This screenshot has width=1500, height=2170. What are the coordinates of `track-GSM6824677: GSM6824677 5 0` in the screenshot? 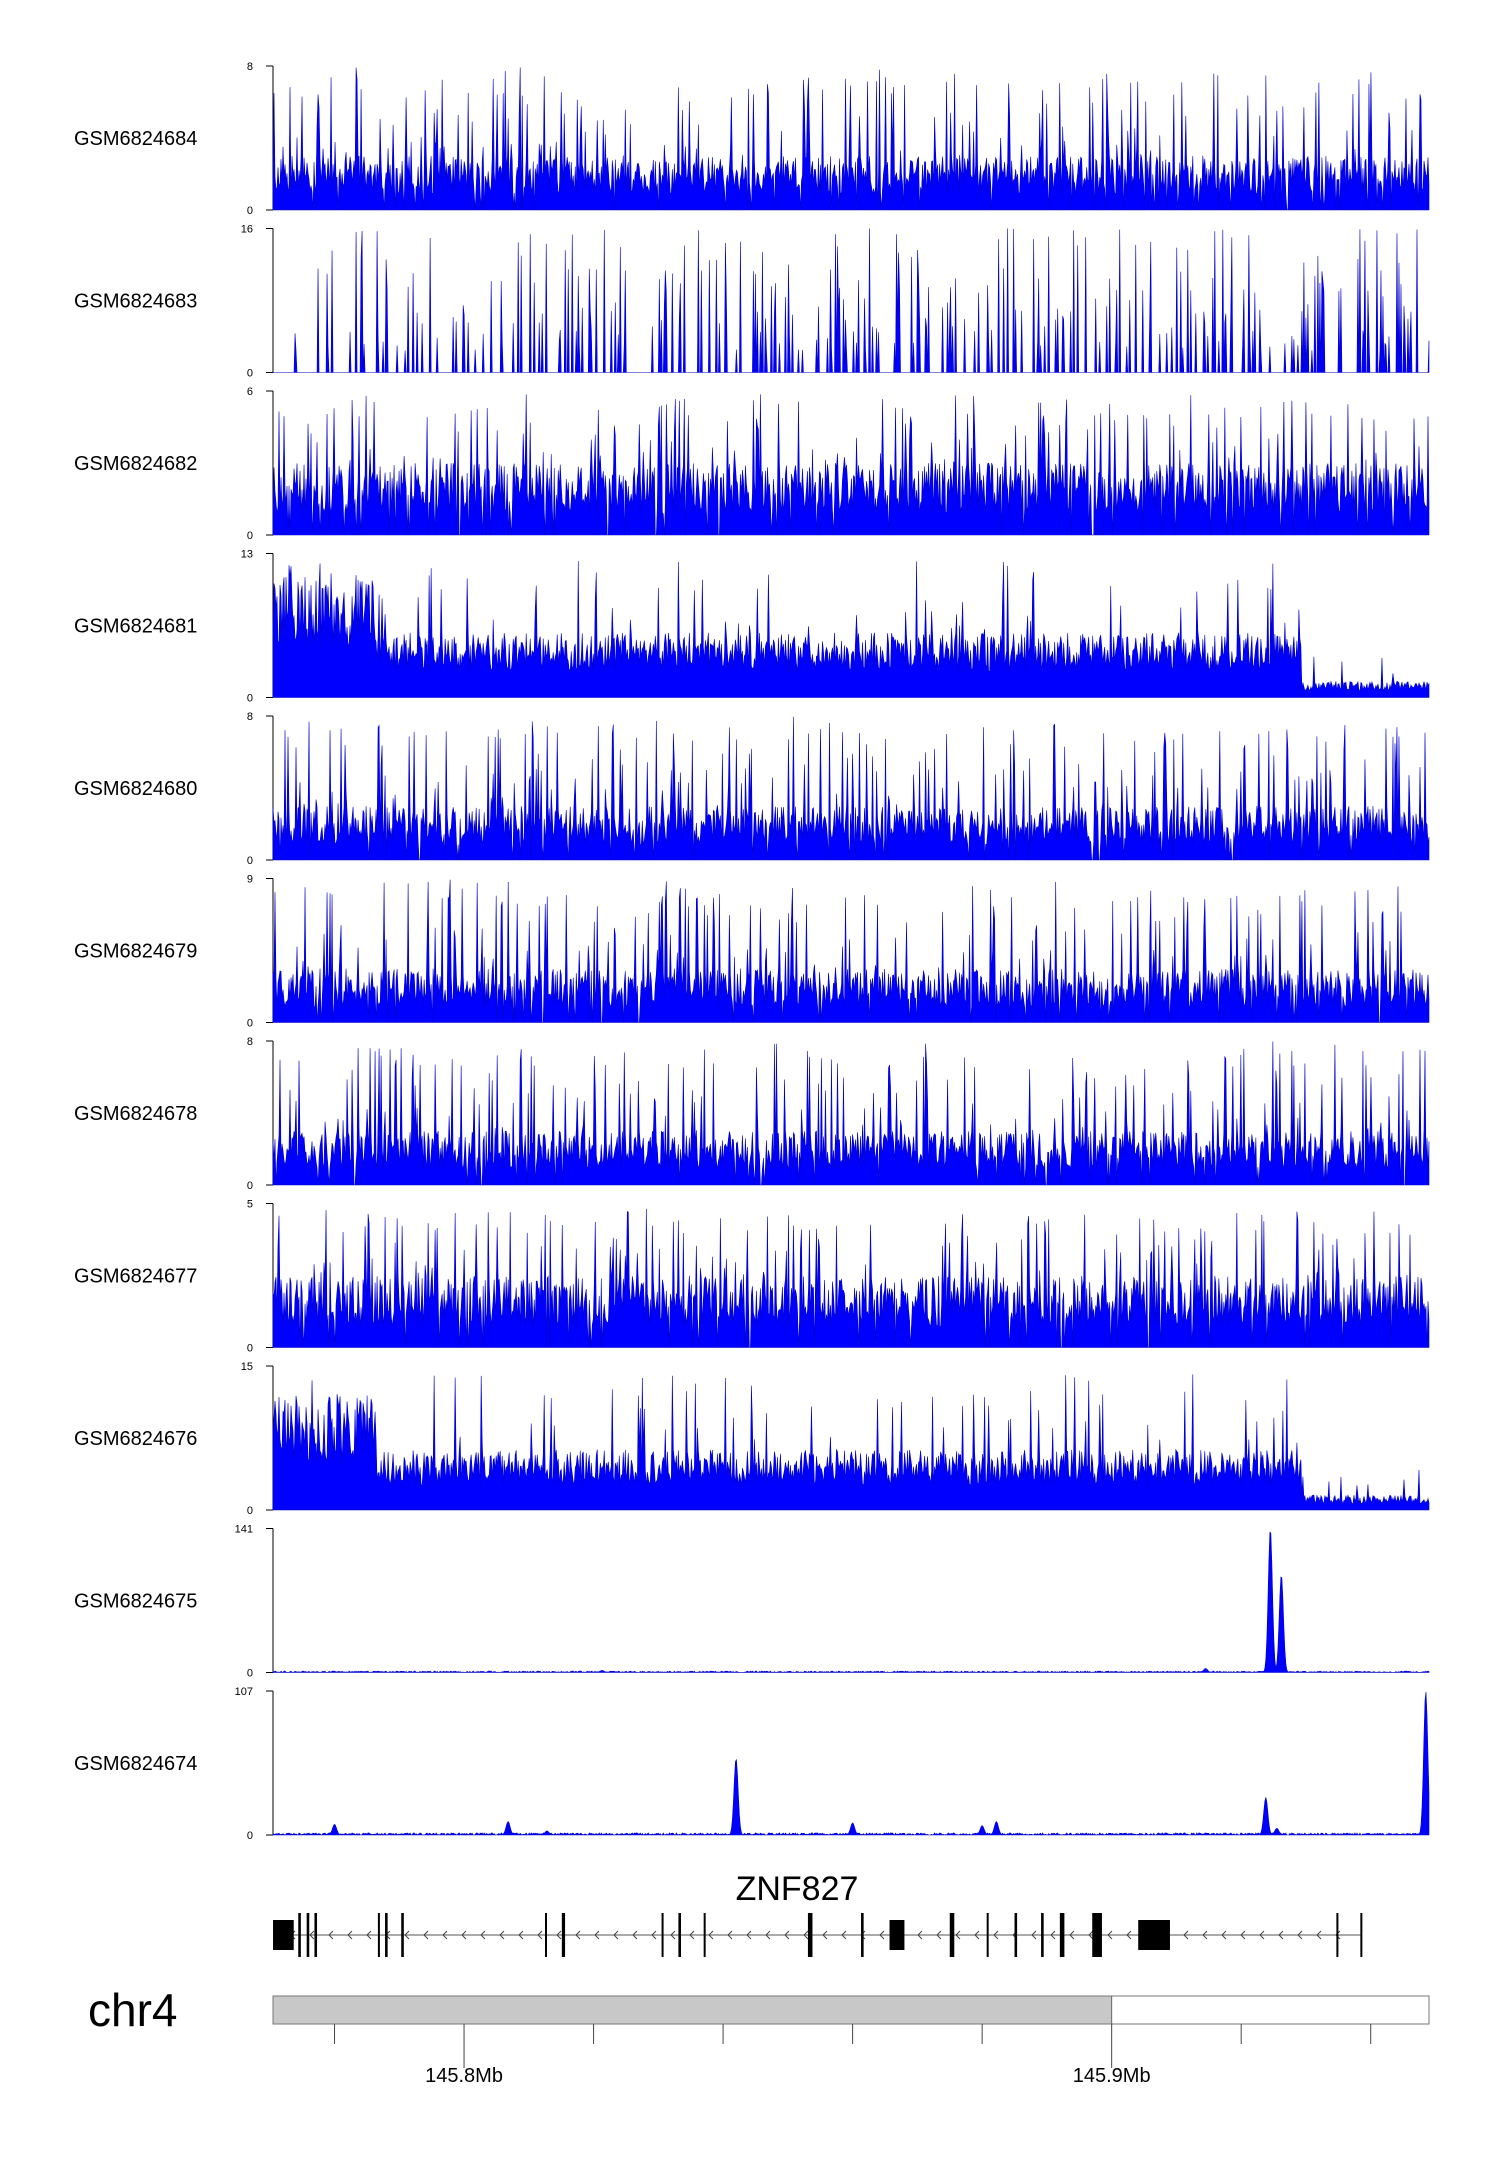 It's located at (752, 1277).